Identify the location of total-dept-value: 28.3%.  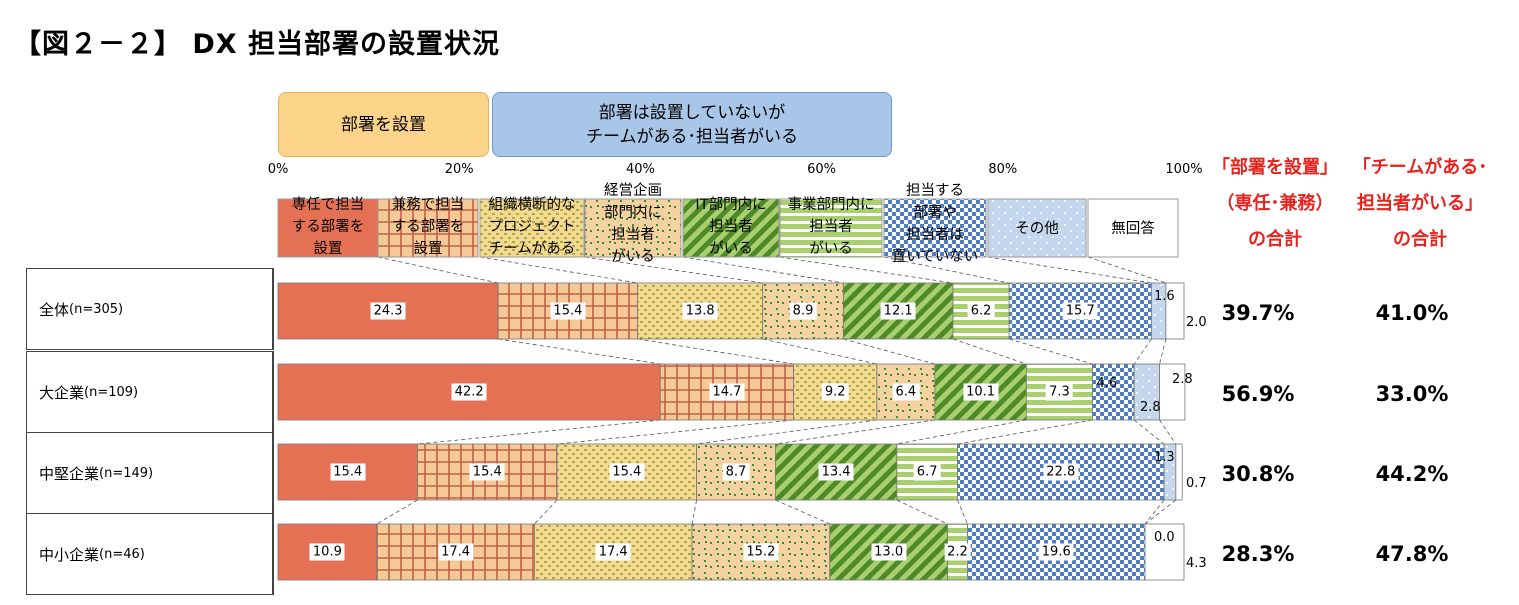
(1258, 554).